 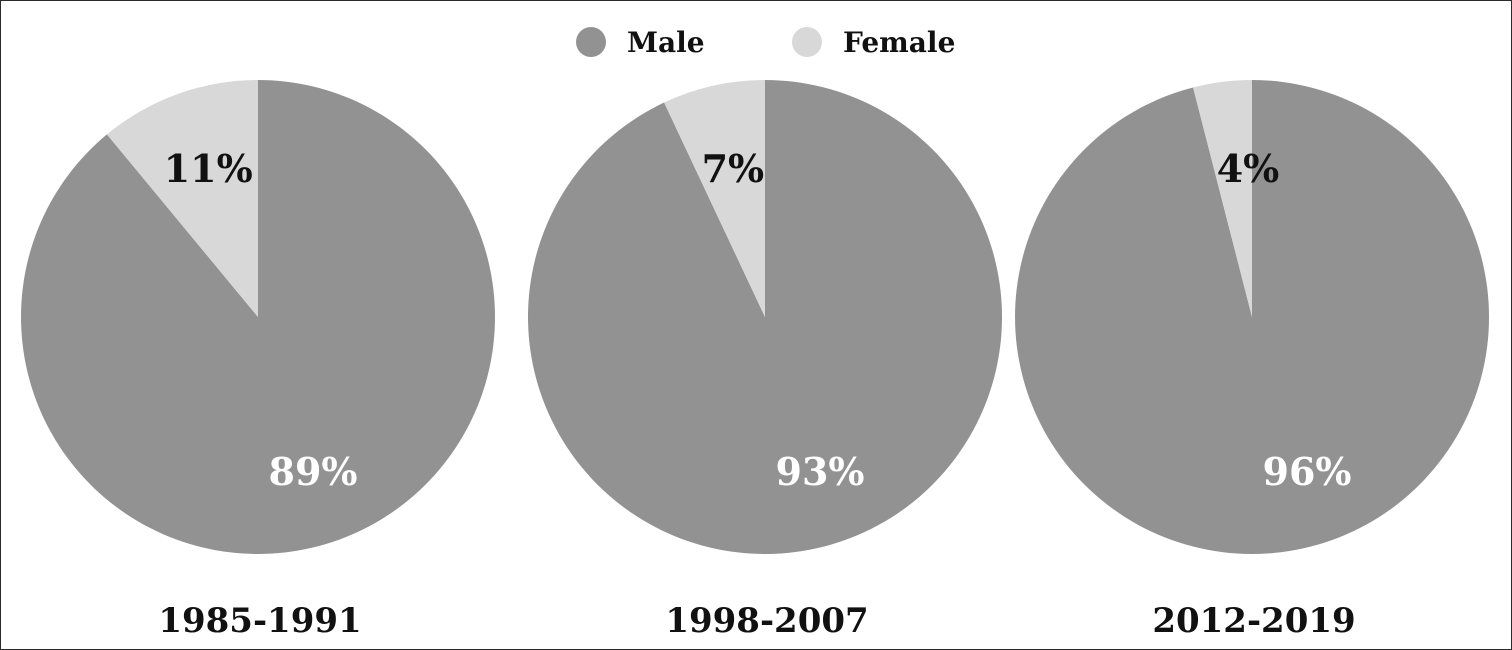 What do you see at coordinates (591, 42) in the screenshot?
I see `legend-male-marker` at bounding box center [591, 42].